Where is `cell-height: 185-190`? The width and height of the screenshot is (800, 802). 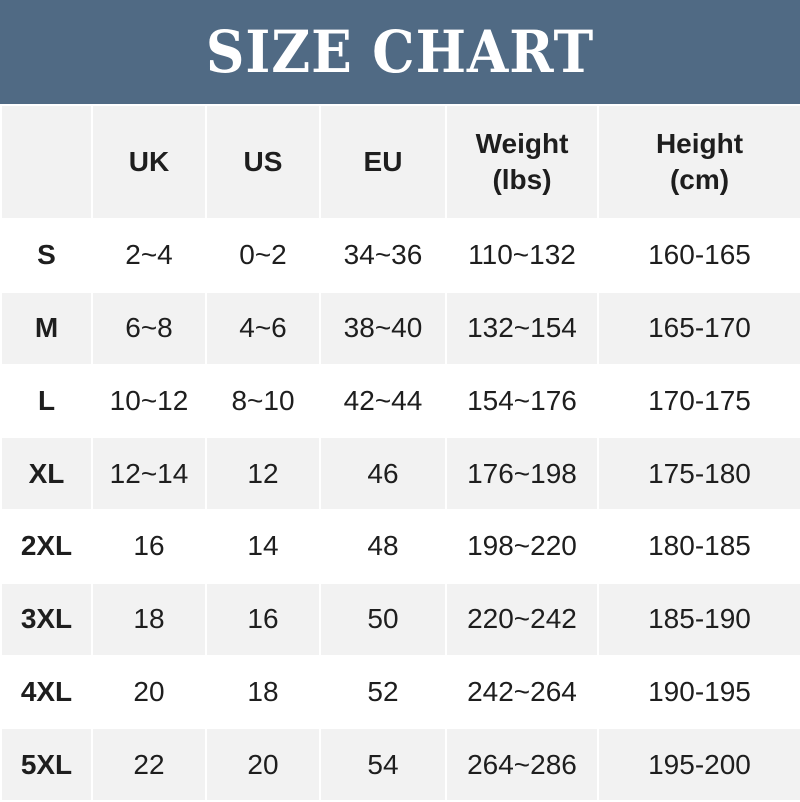 cell-height: 185-190 is located at coordinates (698, 619).